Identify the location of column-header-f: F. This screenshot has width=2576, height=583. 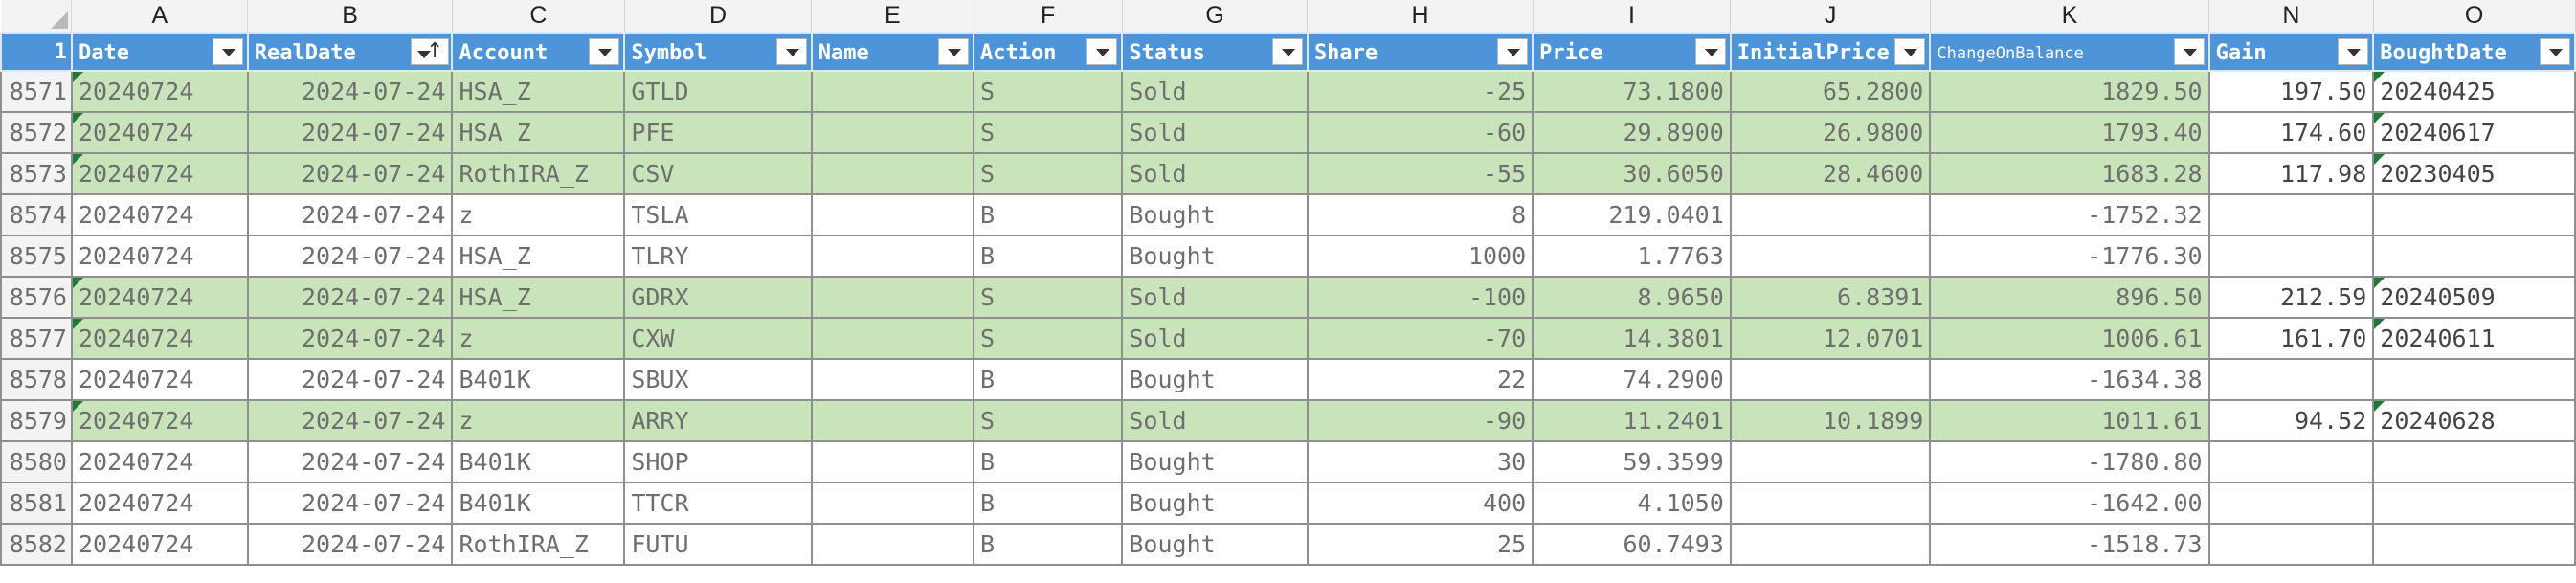
(1048, 17).